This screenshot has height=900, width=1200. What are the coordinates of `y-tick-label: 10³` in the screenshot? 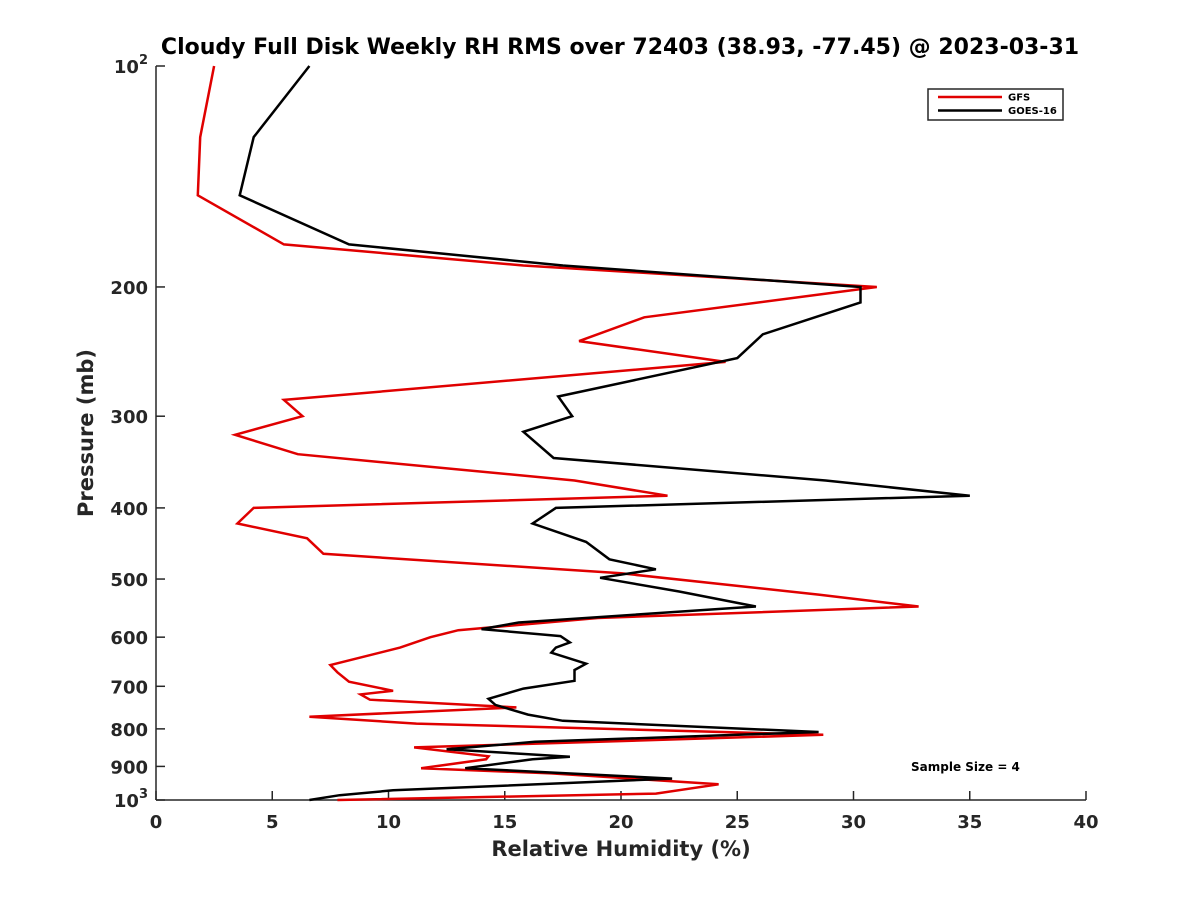 It's located at (131, 799).